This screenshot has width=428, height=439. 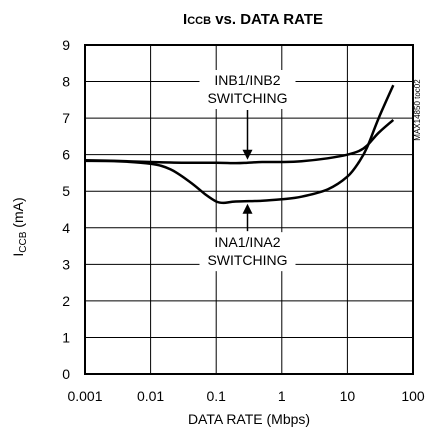 I want to click on x-axis-label: DATA RATE (Mbps), so click(x=249, y=419).